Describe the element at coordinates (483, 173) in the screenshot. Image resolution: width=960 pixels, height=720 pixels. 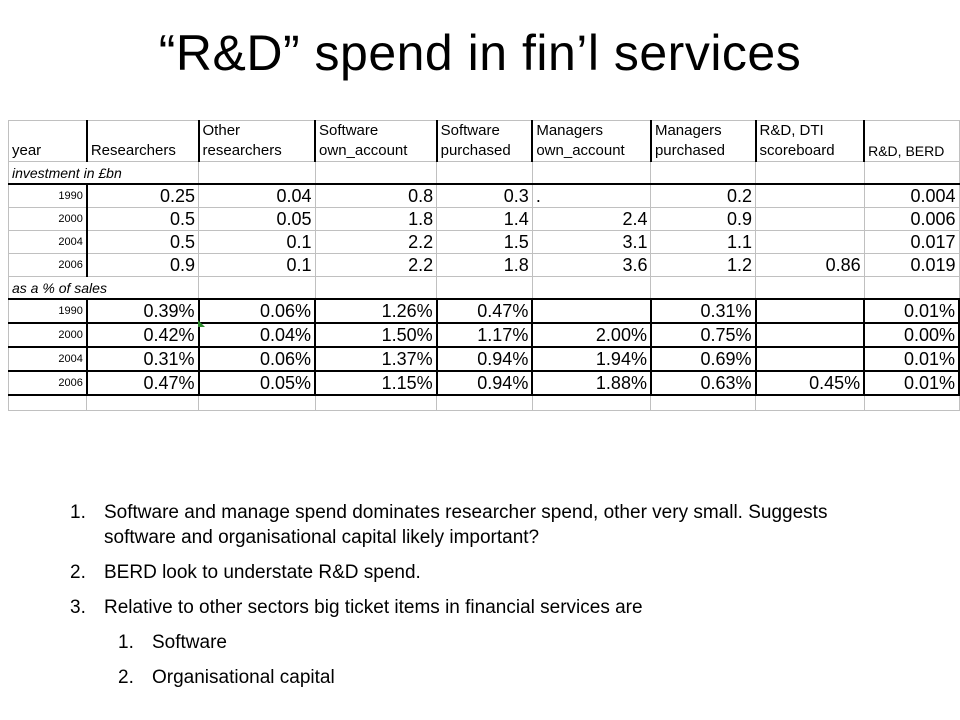
I see `section-row-investment: investment in £bn` at that location.